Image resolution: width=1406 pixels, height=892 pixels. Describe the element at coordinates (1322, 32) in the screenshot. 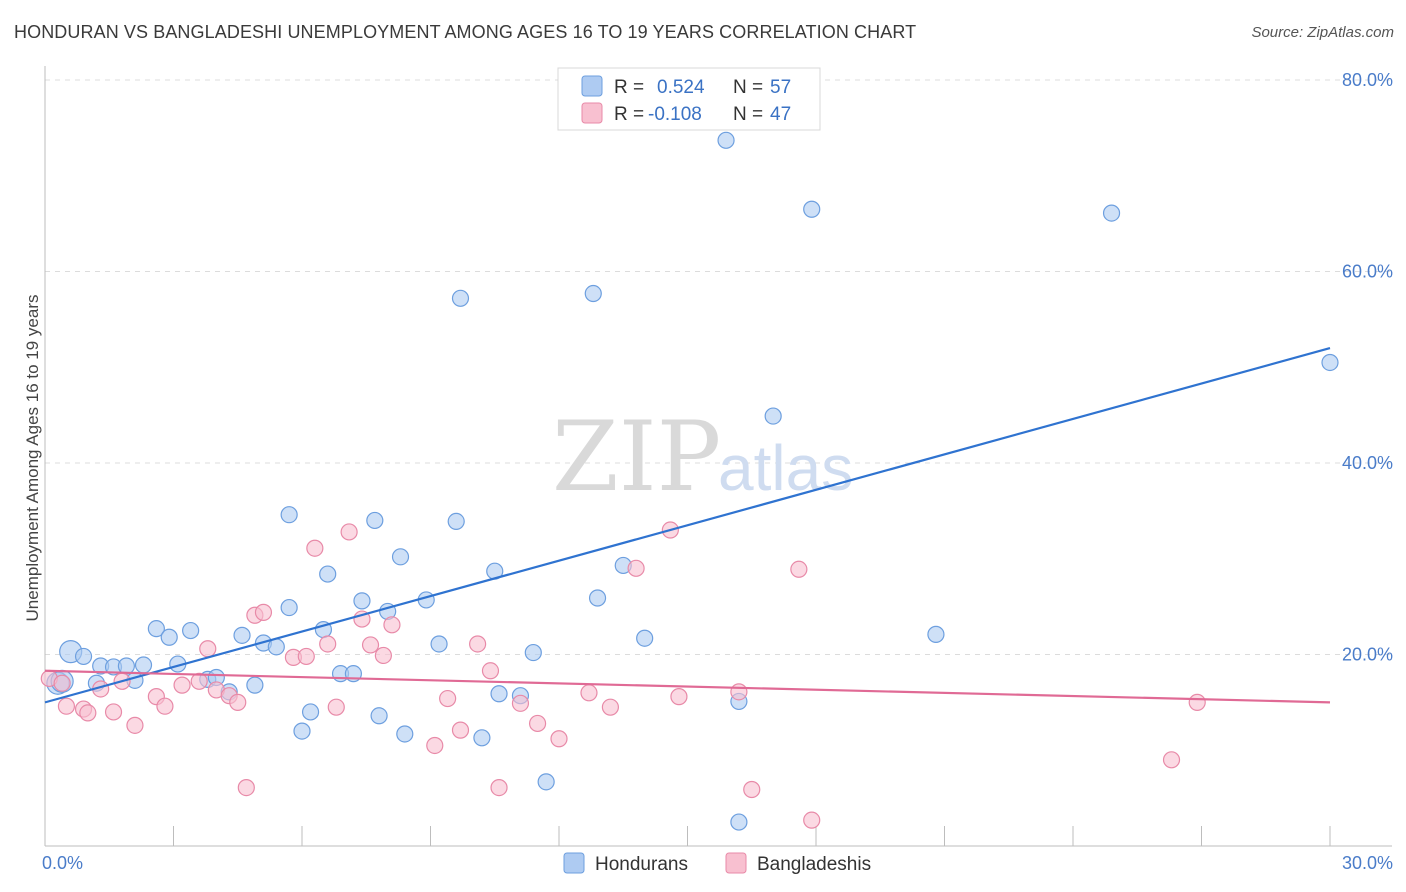

I see `source-label: Source: ZipAtlas.com` at that location.